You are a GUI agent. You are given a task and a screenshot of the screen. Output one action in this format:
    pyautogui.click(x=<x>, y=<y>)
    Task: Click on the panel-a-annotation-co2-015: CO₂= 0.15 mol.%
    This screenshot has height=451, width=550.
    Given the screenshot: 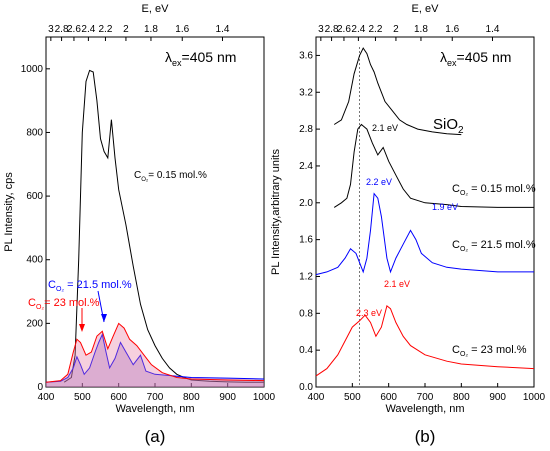 What is the action you would take?
    pyautogui.click(x=170, y=176)
    